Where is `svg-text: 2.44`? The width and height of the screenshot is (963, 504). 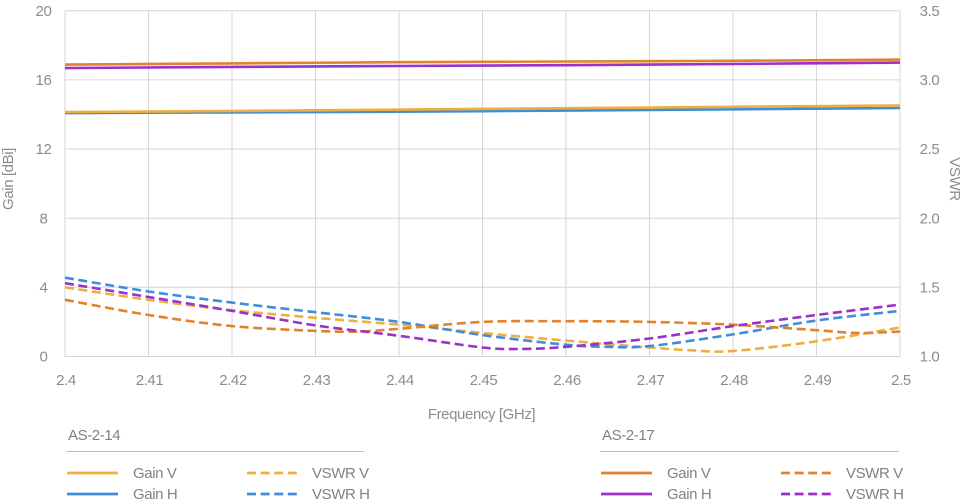 svg-text: 2.44 is located at coordinates (400, 380).